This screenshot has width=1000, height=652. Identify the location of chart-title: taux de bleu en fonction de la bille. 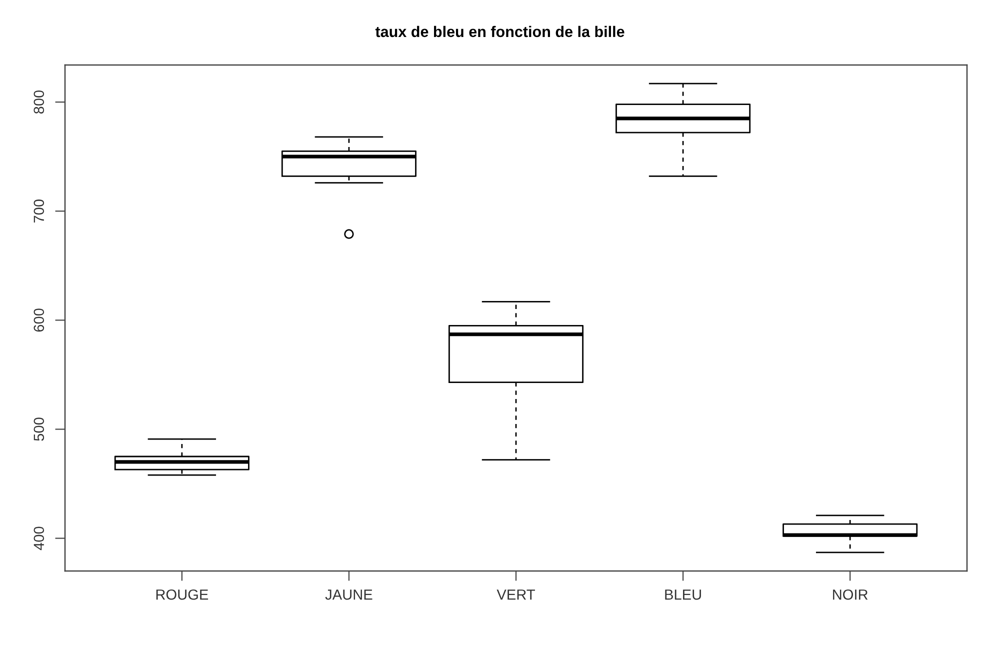
(499, 32).